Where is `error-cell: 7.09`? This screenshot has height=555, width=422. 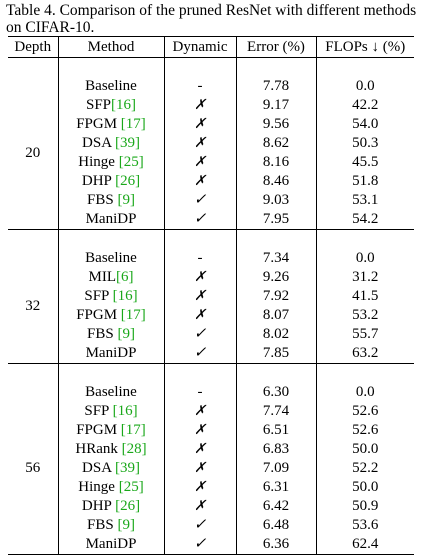 error-cell: 7.09 is located at coordinates (276, 468).